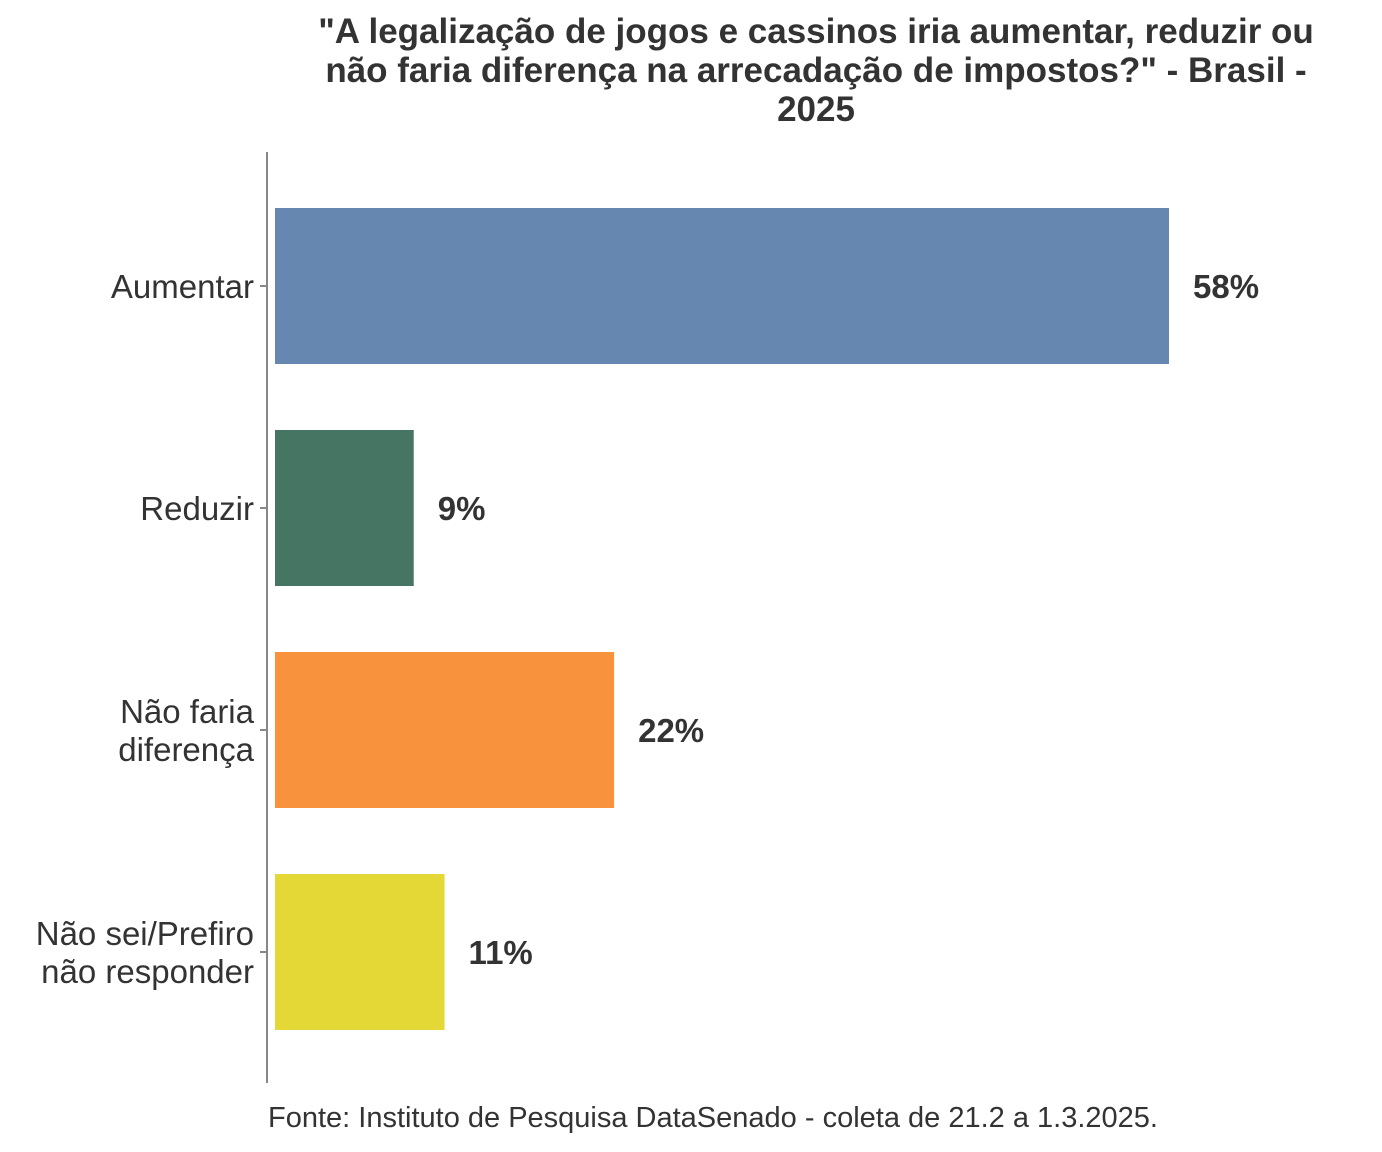 The height and width of the screenshot is (1152, 1382). What do you see at coordinates (501, 952) in the screenshot?
I see `data-label: 11%` at bounding box center [501, 952].